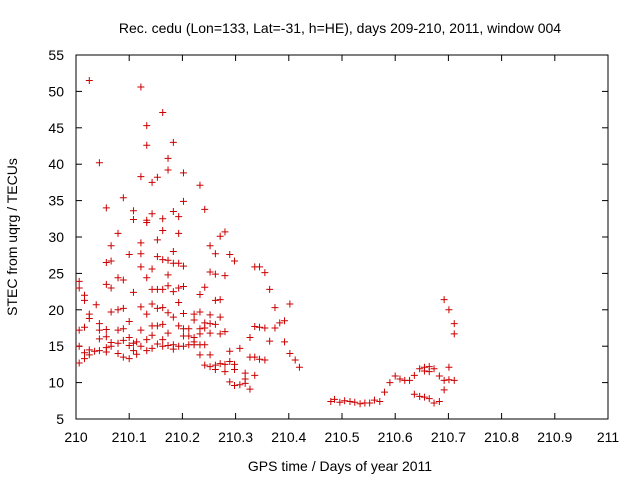  Describe the element at coordinates (554, 437) in the screenshot. I see `x-tick-label: 210.9` at that location.